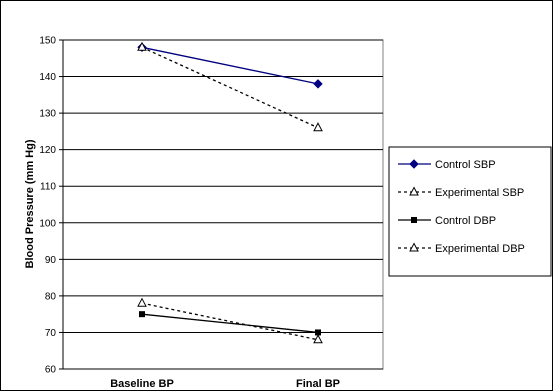 This screenshot has width=553, height=391. What do you see at coordinates (318, 384) in the screenshot?
I see `x-category-label: Final BP` at bounding box center [318, 384].